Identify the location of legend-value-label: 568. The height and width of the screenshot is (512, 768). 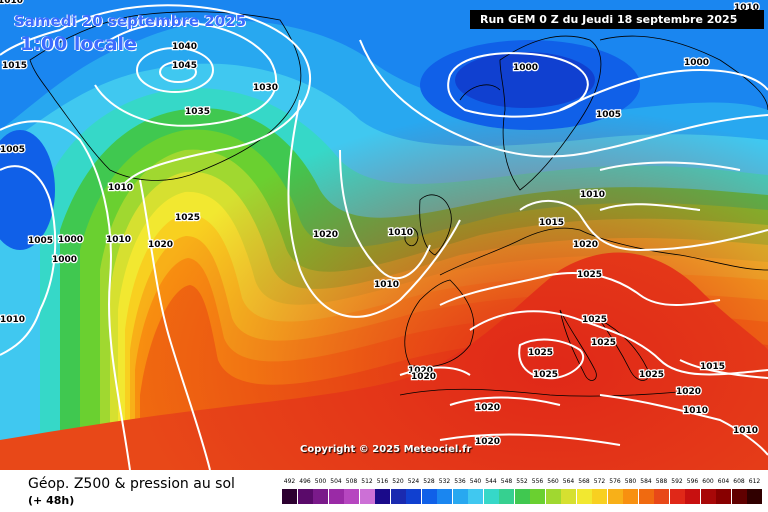
(584, 481).